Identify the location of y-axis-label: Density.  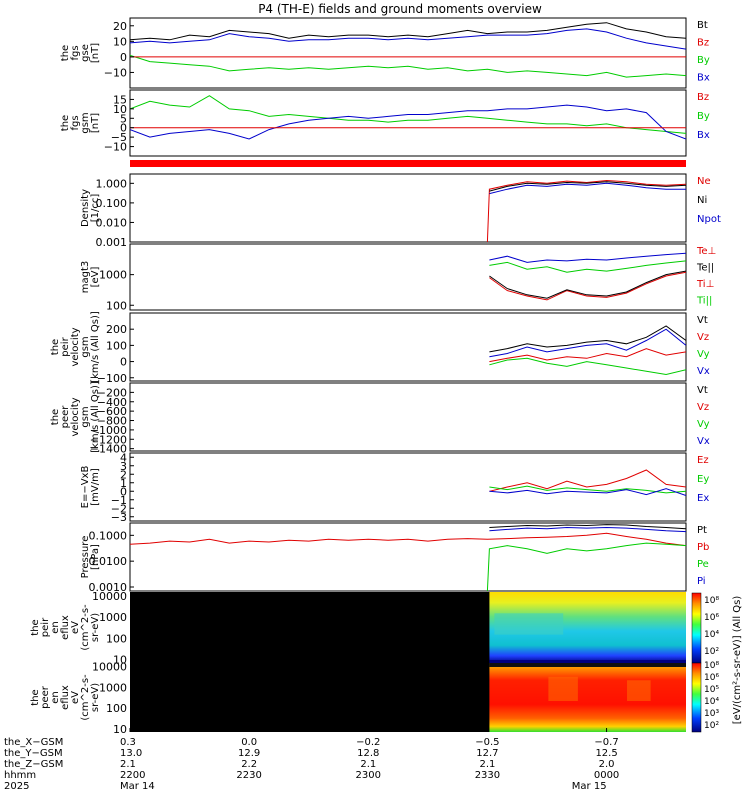
(85, 208).